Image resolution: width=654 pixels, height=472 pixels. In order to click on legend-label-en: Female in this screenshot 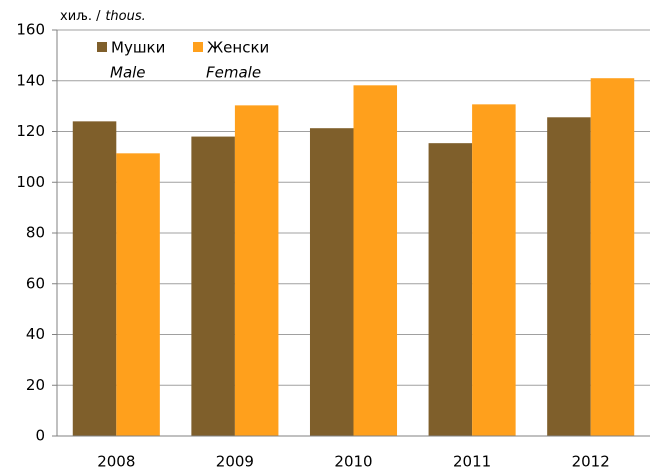, I will do `click(233, 73)`.